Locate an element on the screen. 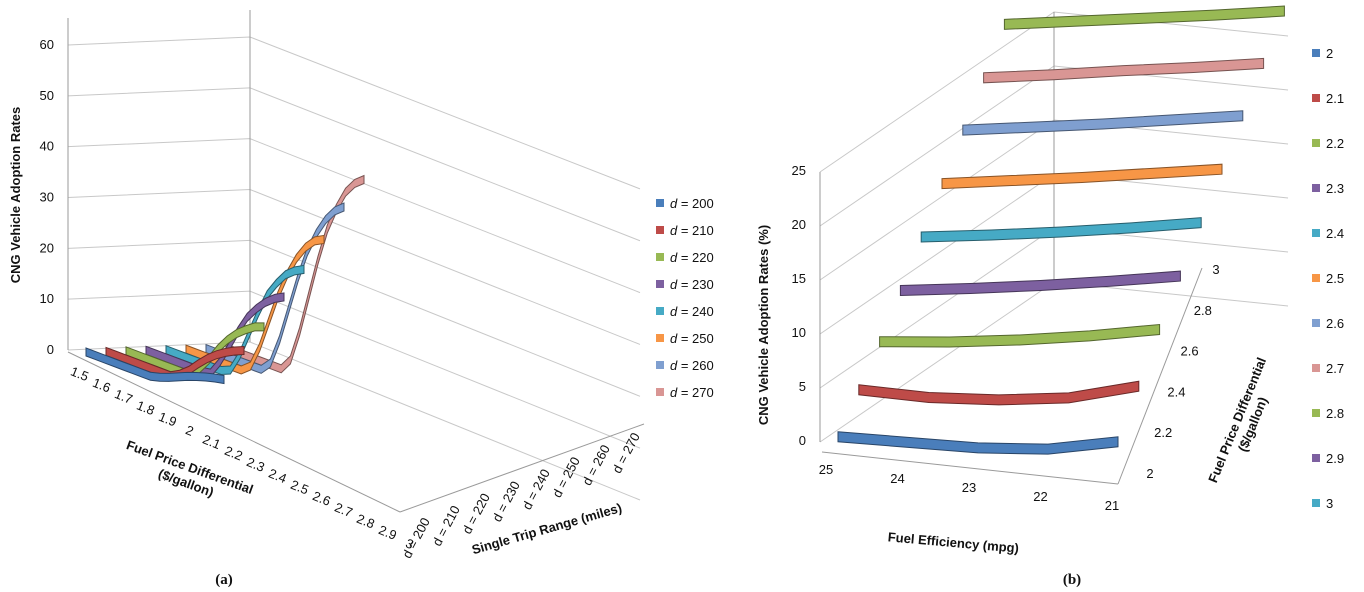 The height and width of the screenshot is (592, 1364). a-legend-label: d = 270 is located at coordinates (692, 392).